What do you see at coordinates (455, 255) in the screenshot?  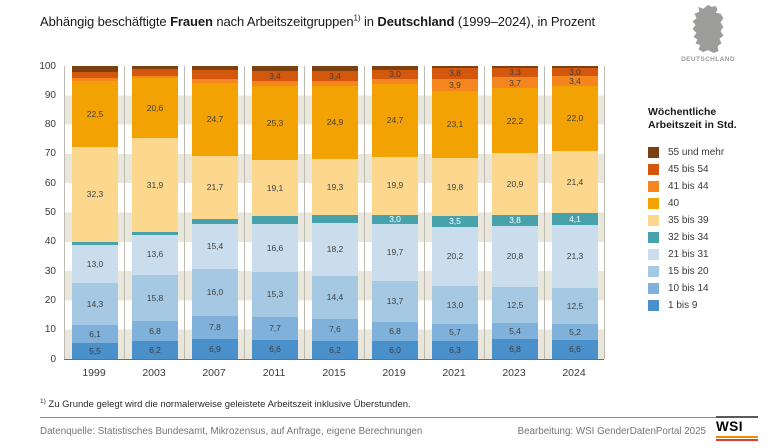 I see `segment-value-label: 20,2` at bounding box center [455, 255].